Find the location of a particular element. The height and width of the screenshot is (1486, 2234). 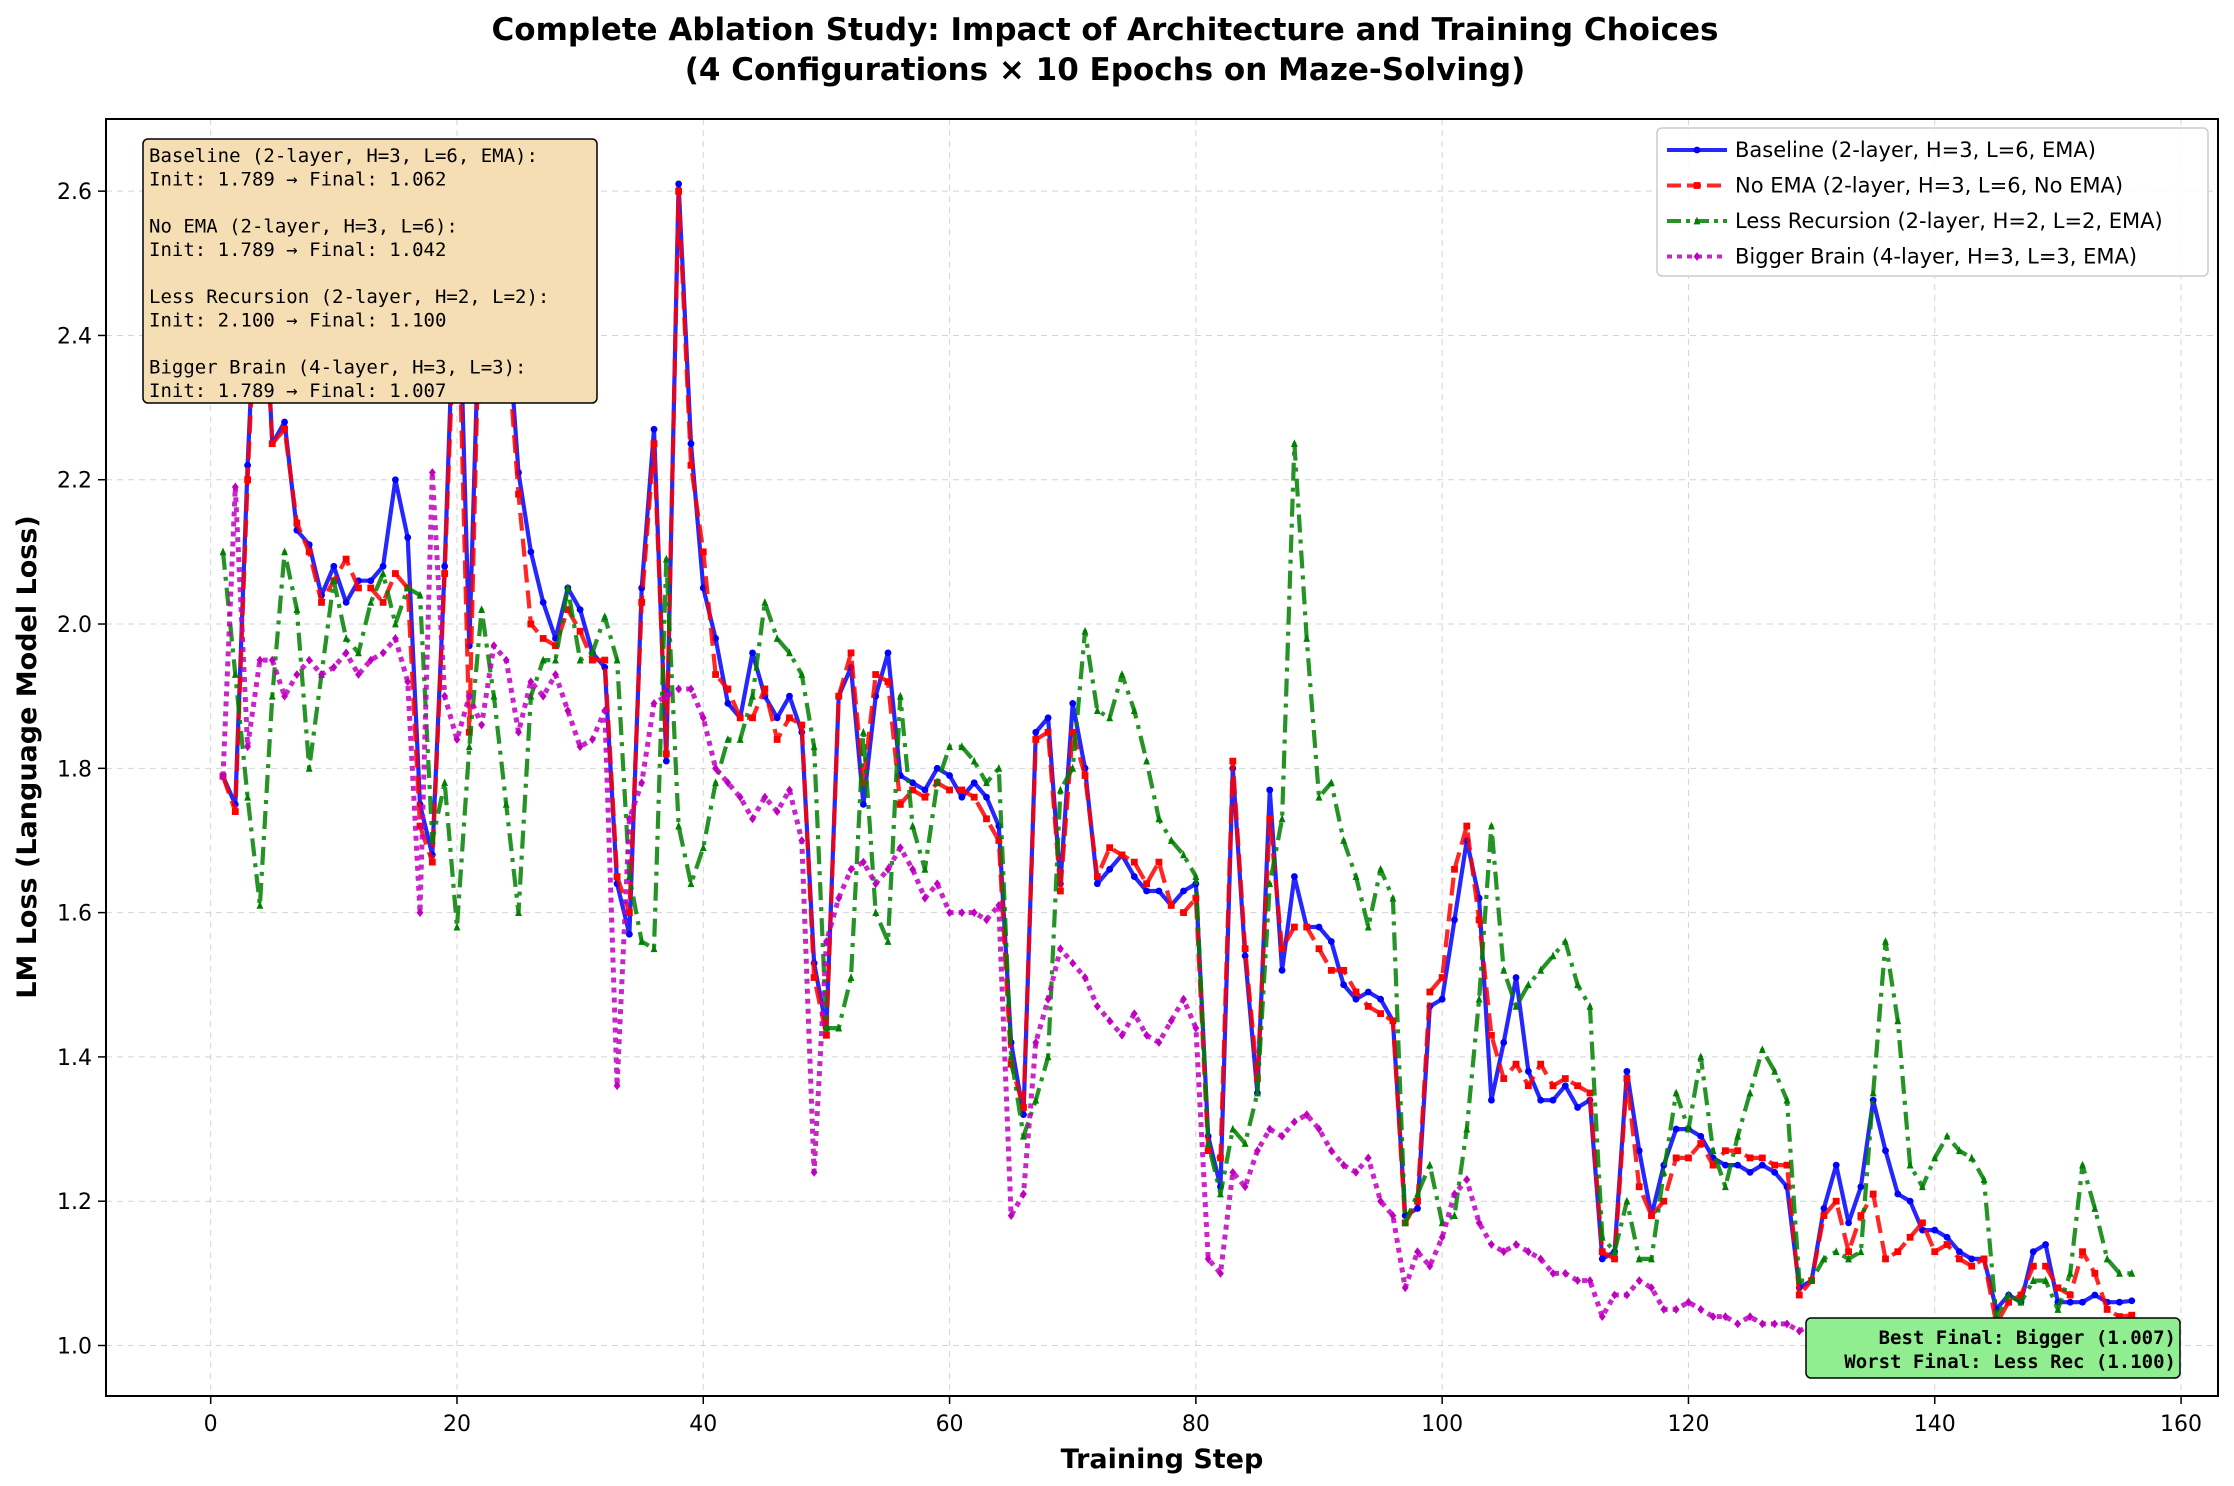

stats-info-line: Init: 1.789 → Final: 1.042 is located at coordinates (297, 250).